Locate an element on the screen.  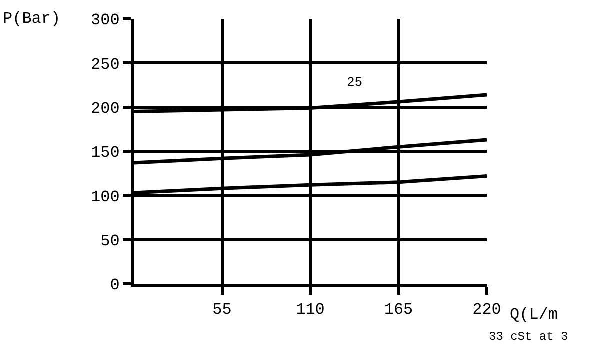
x-tick-label: 110 is located at coordinates (310, 310).